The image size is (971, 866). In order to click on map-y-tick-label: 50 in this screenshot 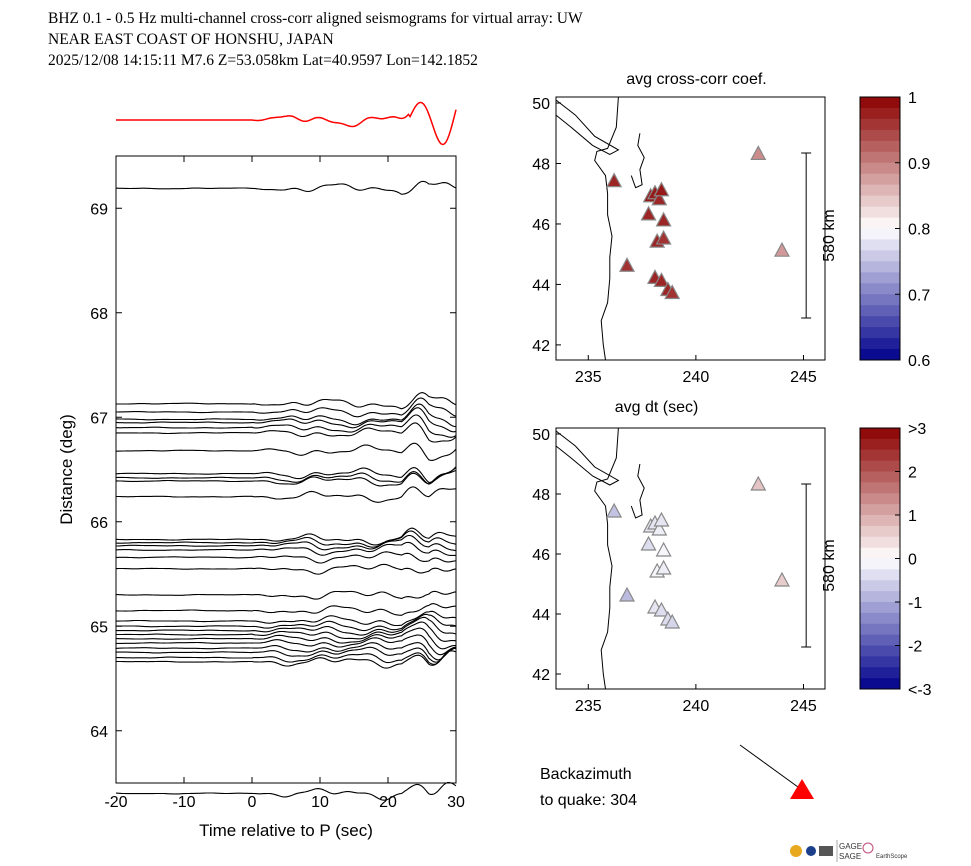, I will do `click(541, 104)`.